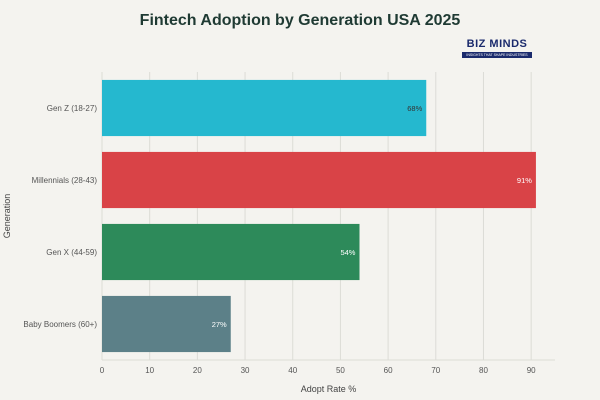  What do you see at coordinates (60, 324) in the screenshot?
I see `category-label-3: Baby Boomers (60+)` at bounding box center [60, 324].